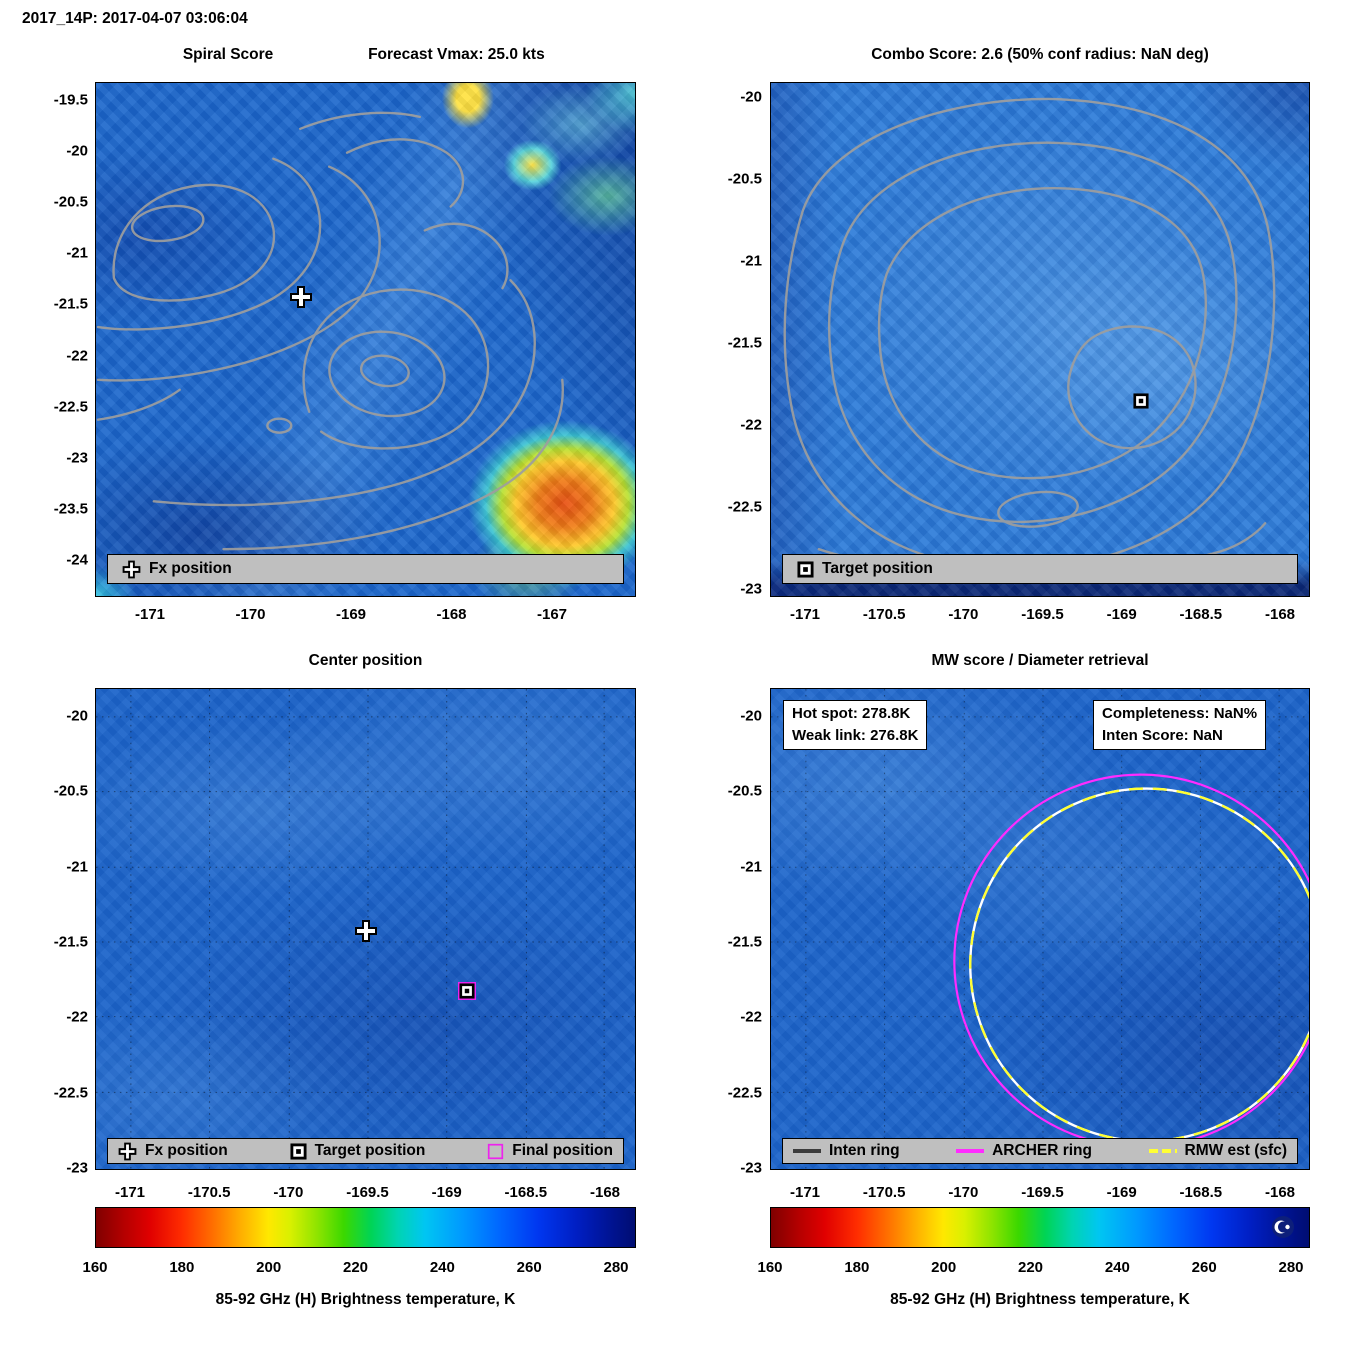  What do you see at coordinates (467, 991) in the screenshot?
I see `final-position-marker` at bounding box center [467, 991].